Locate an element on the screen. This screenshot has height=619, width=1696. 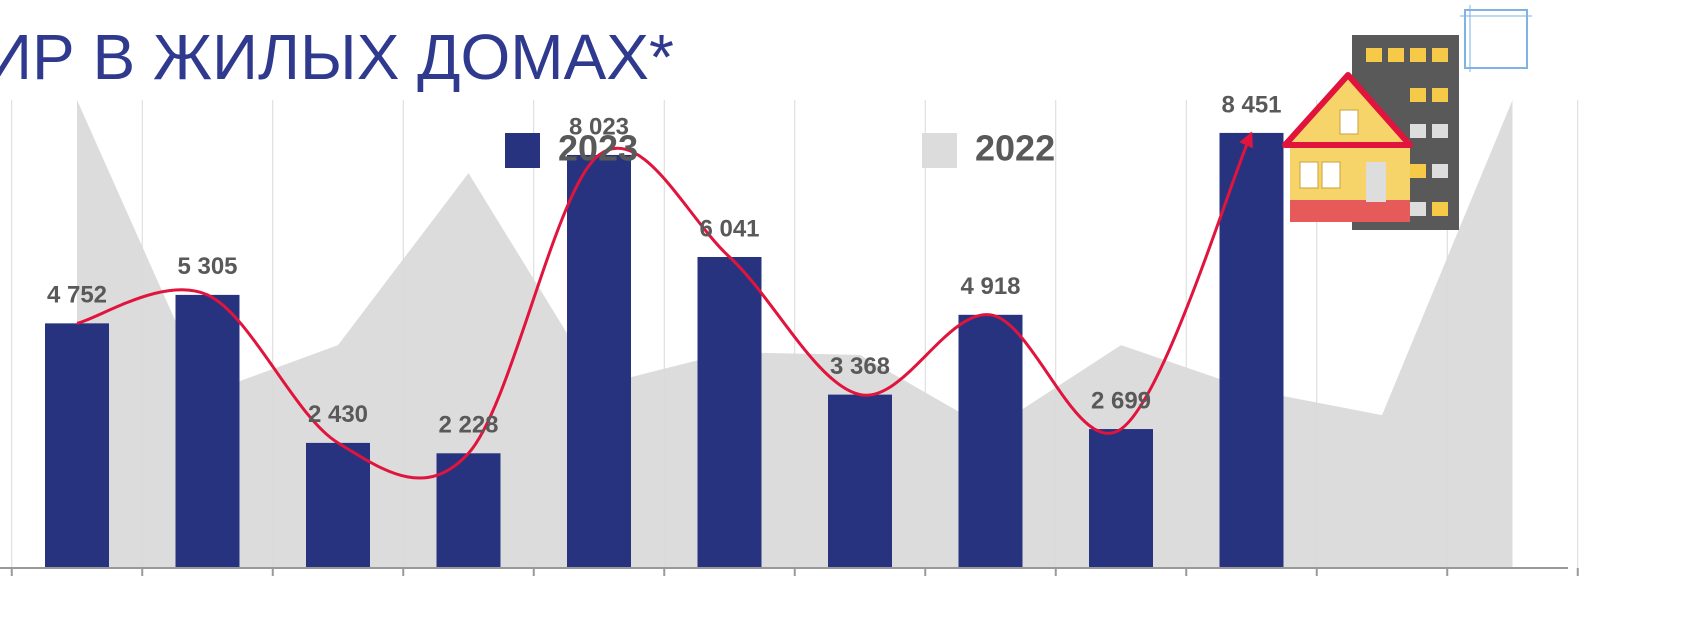
data-label: 8 451 is located at coordinates (1251, 104).